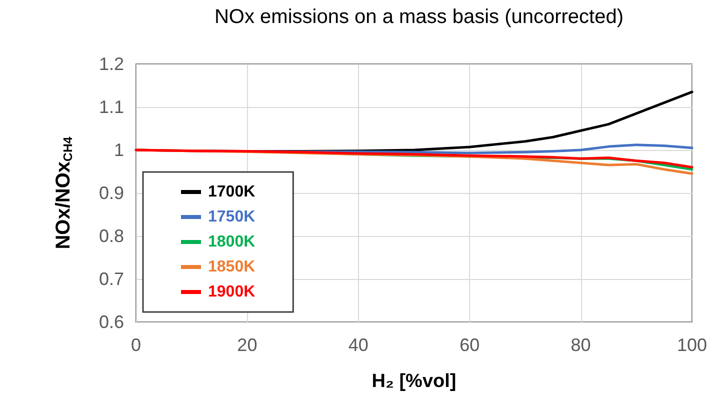 This screenshot has width=715, height=417. What do you see at coordinates (111, 236) in the screenshot?
I see `y-tick-label: 0.8` at bounding box center [111, 236].